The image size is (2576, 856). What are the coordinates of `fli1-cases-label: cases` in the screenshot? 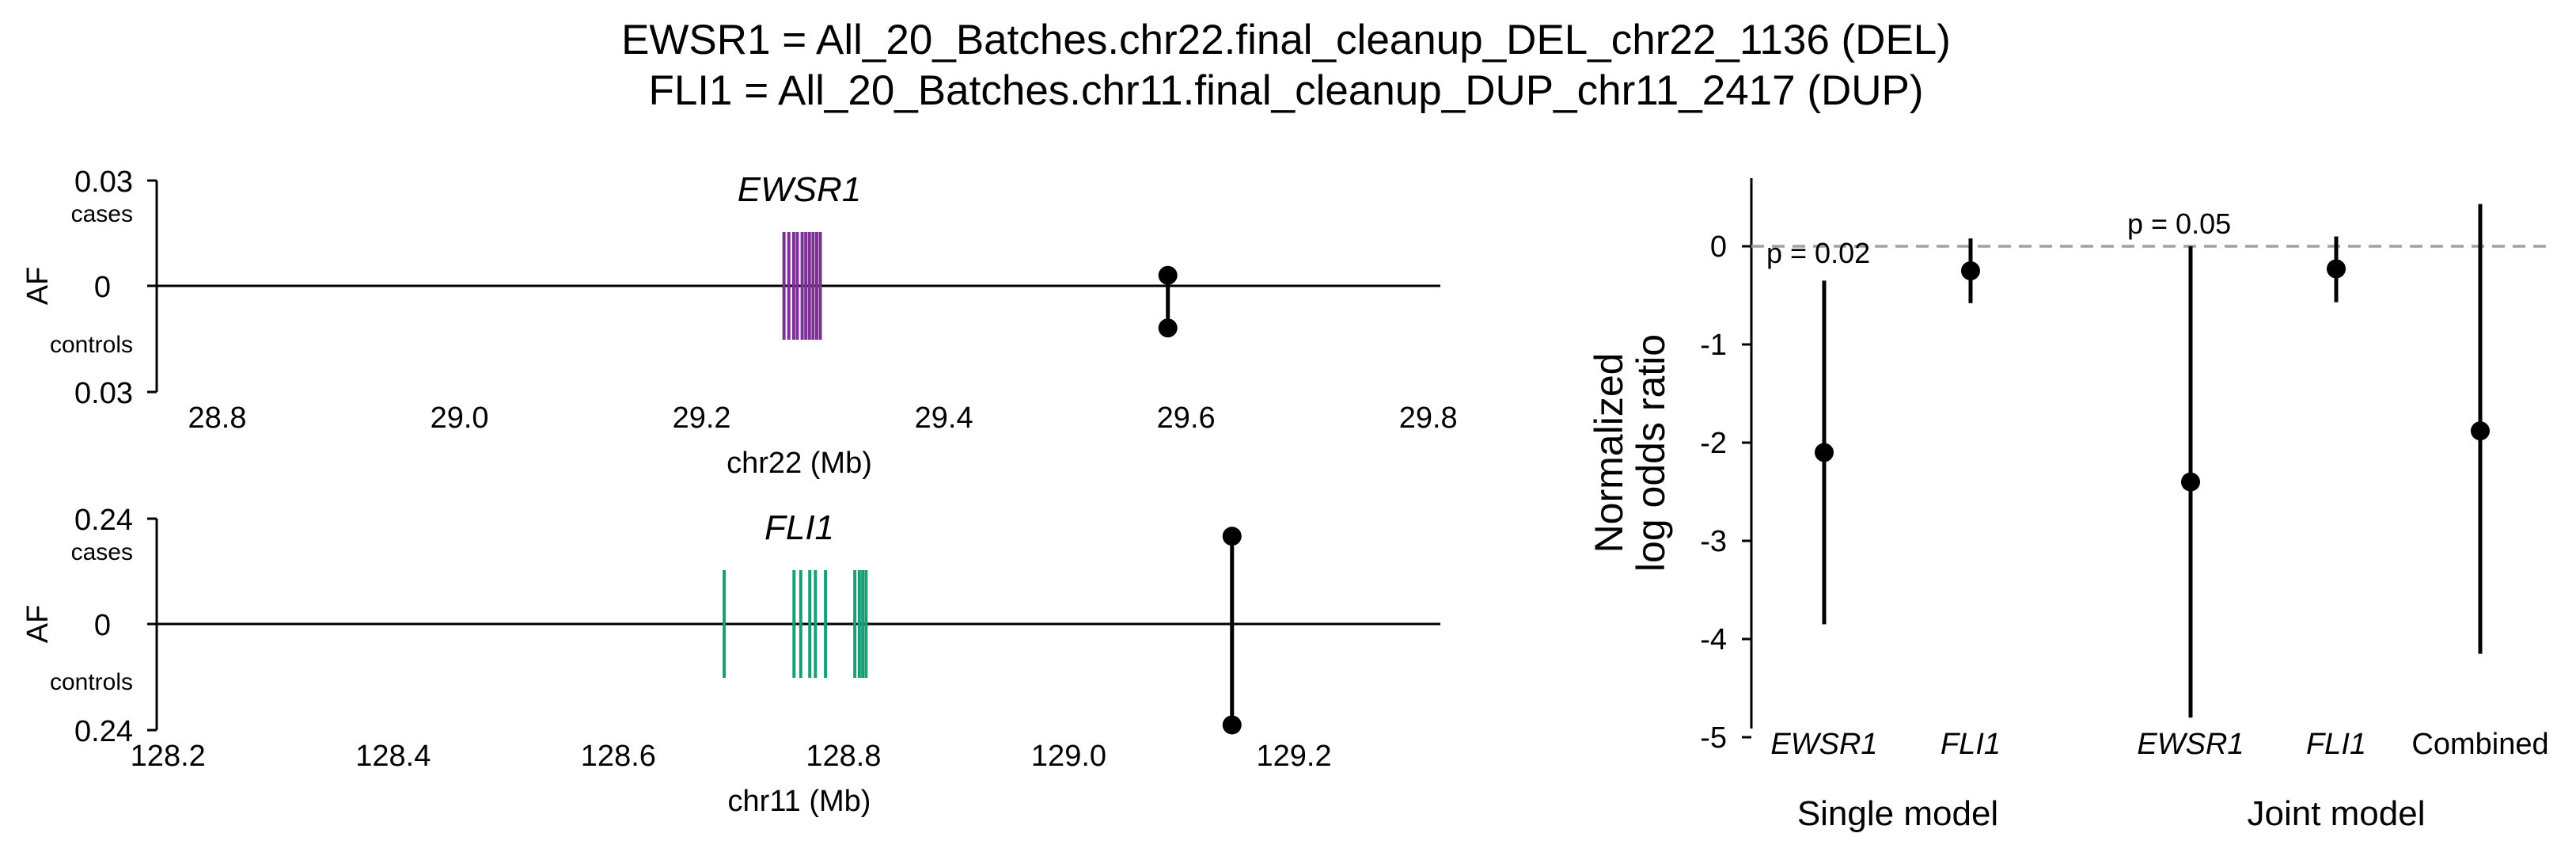 It's located at (102, 552).